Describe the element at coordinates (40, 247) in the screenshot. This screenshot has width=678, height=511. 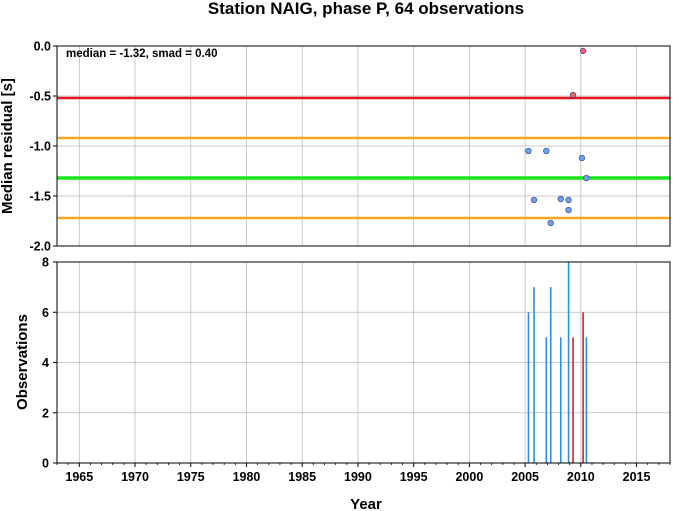
I see `y-tick-label: -2.0` at that location.